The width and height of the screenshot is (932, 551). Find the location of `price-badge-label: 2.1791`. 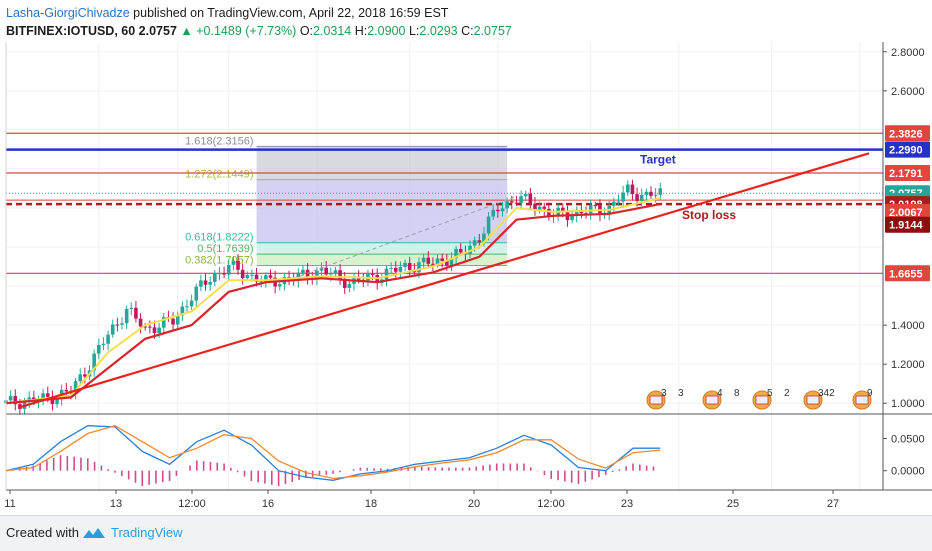

price-badge-label: 2.1791 is located at coordinates (906, 174).